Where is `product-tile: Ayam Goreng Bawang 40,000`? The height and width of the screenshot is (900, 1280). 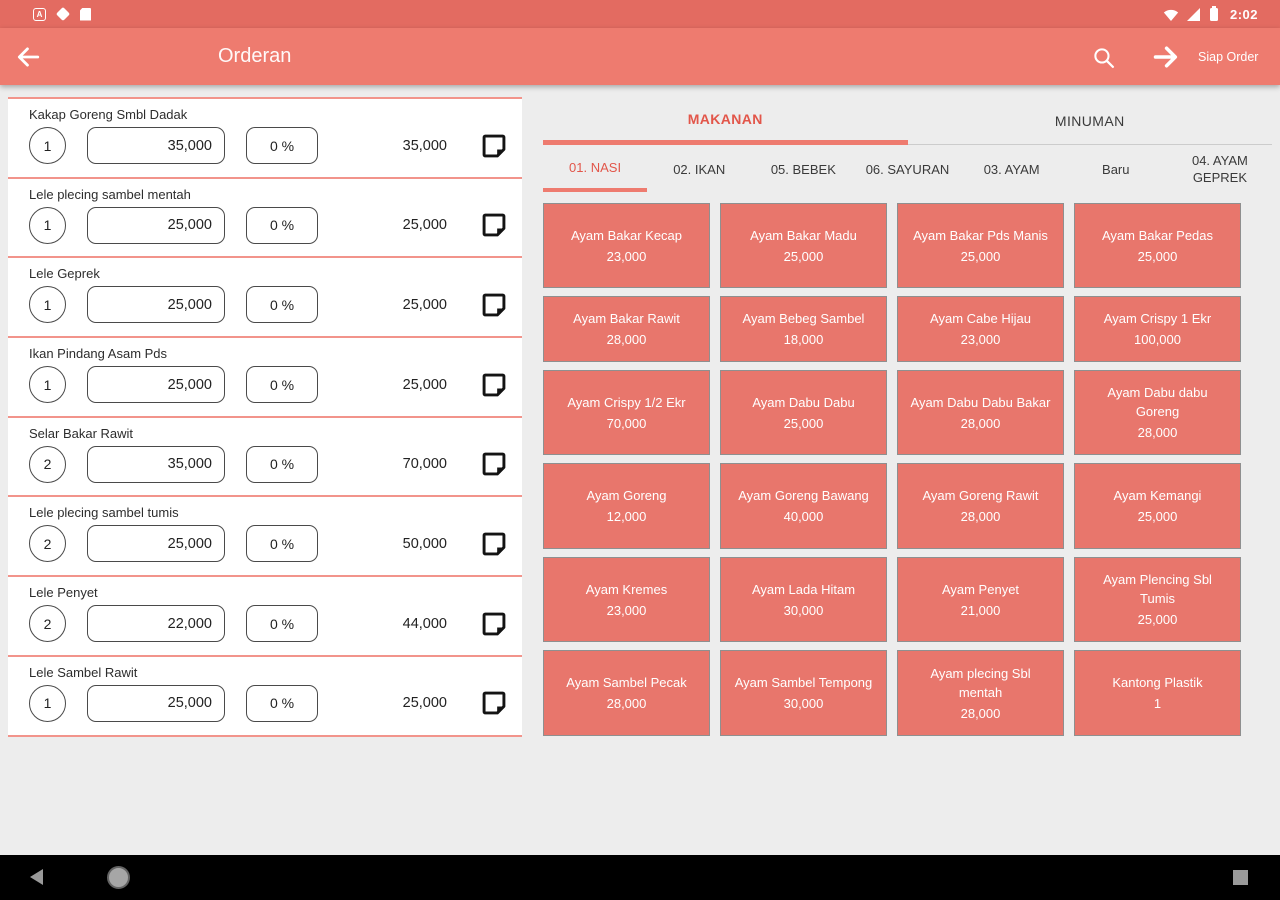 product-tile: Ayam Goreng Bawang 40,000 is located at coordinates (803, 506).